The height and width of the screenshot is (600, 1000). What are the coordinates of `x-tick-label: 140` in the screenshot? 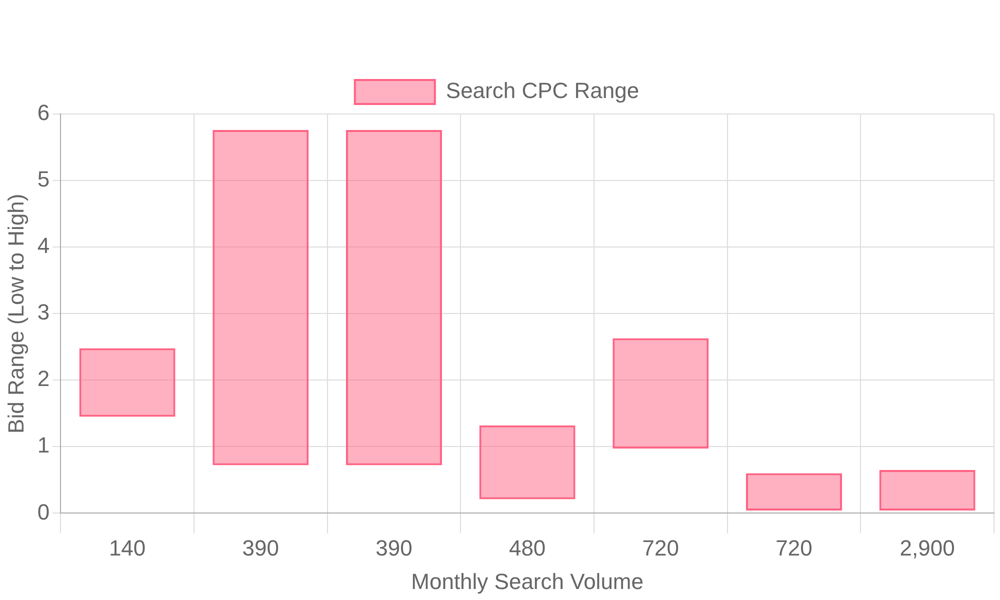 It's located at (127, 547).